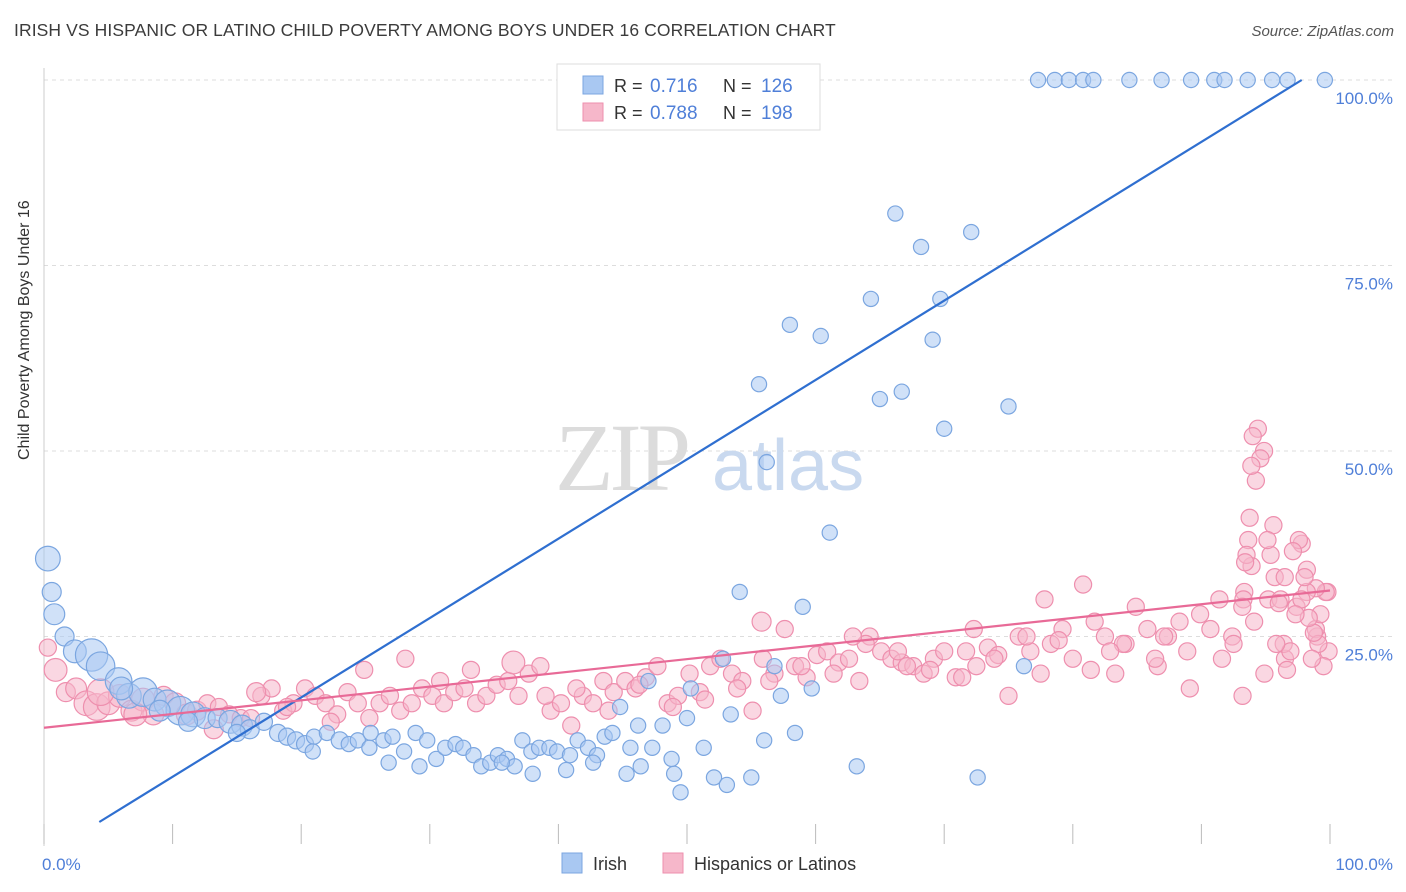  I want to click on stats-n-value-1: 198, so click(777, 113).